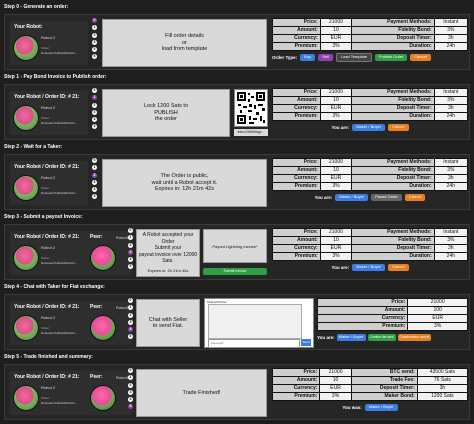 Image resolution: width=474 pixels, height=424 pixels. I want to click on cell: Fidelity Bond:, so click(393, 30).